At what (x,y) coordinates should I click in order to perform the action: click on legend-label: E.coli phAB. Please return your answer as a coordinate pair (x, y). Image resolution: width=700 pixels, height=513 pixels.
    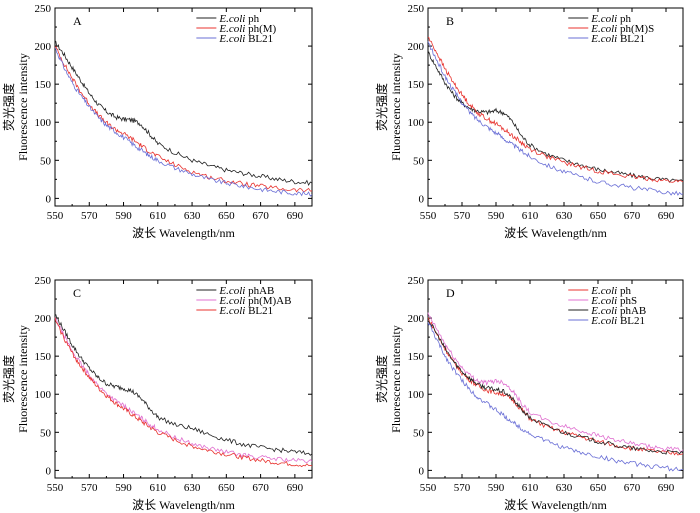
    Looking at the image, I should click on (618, 311).